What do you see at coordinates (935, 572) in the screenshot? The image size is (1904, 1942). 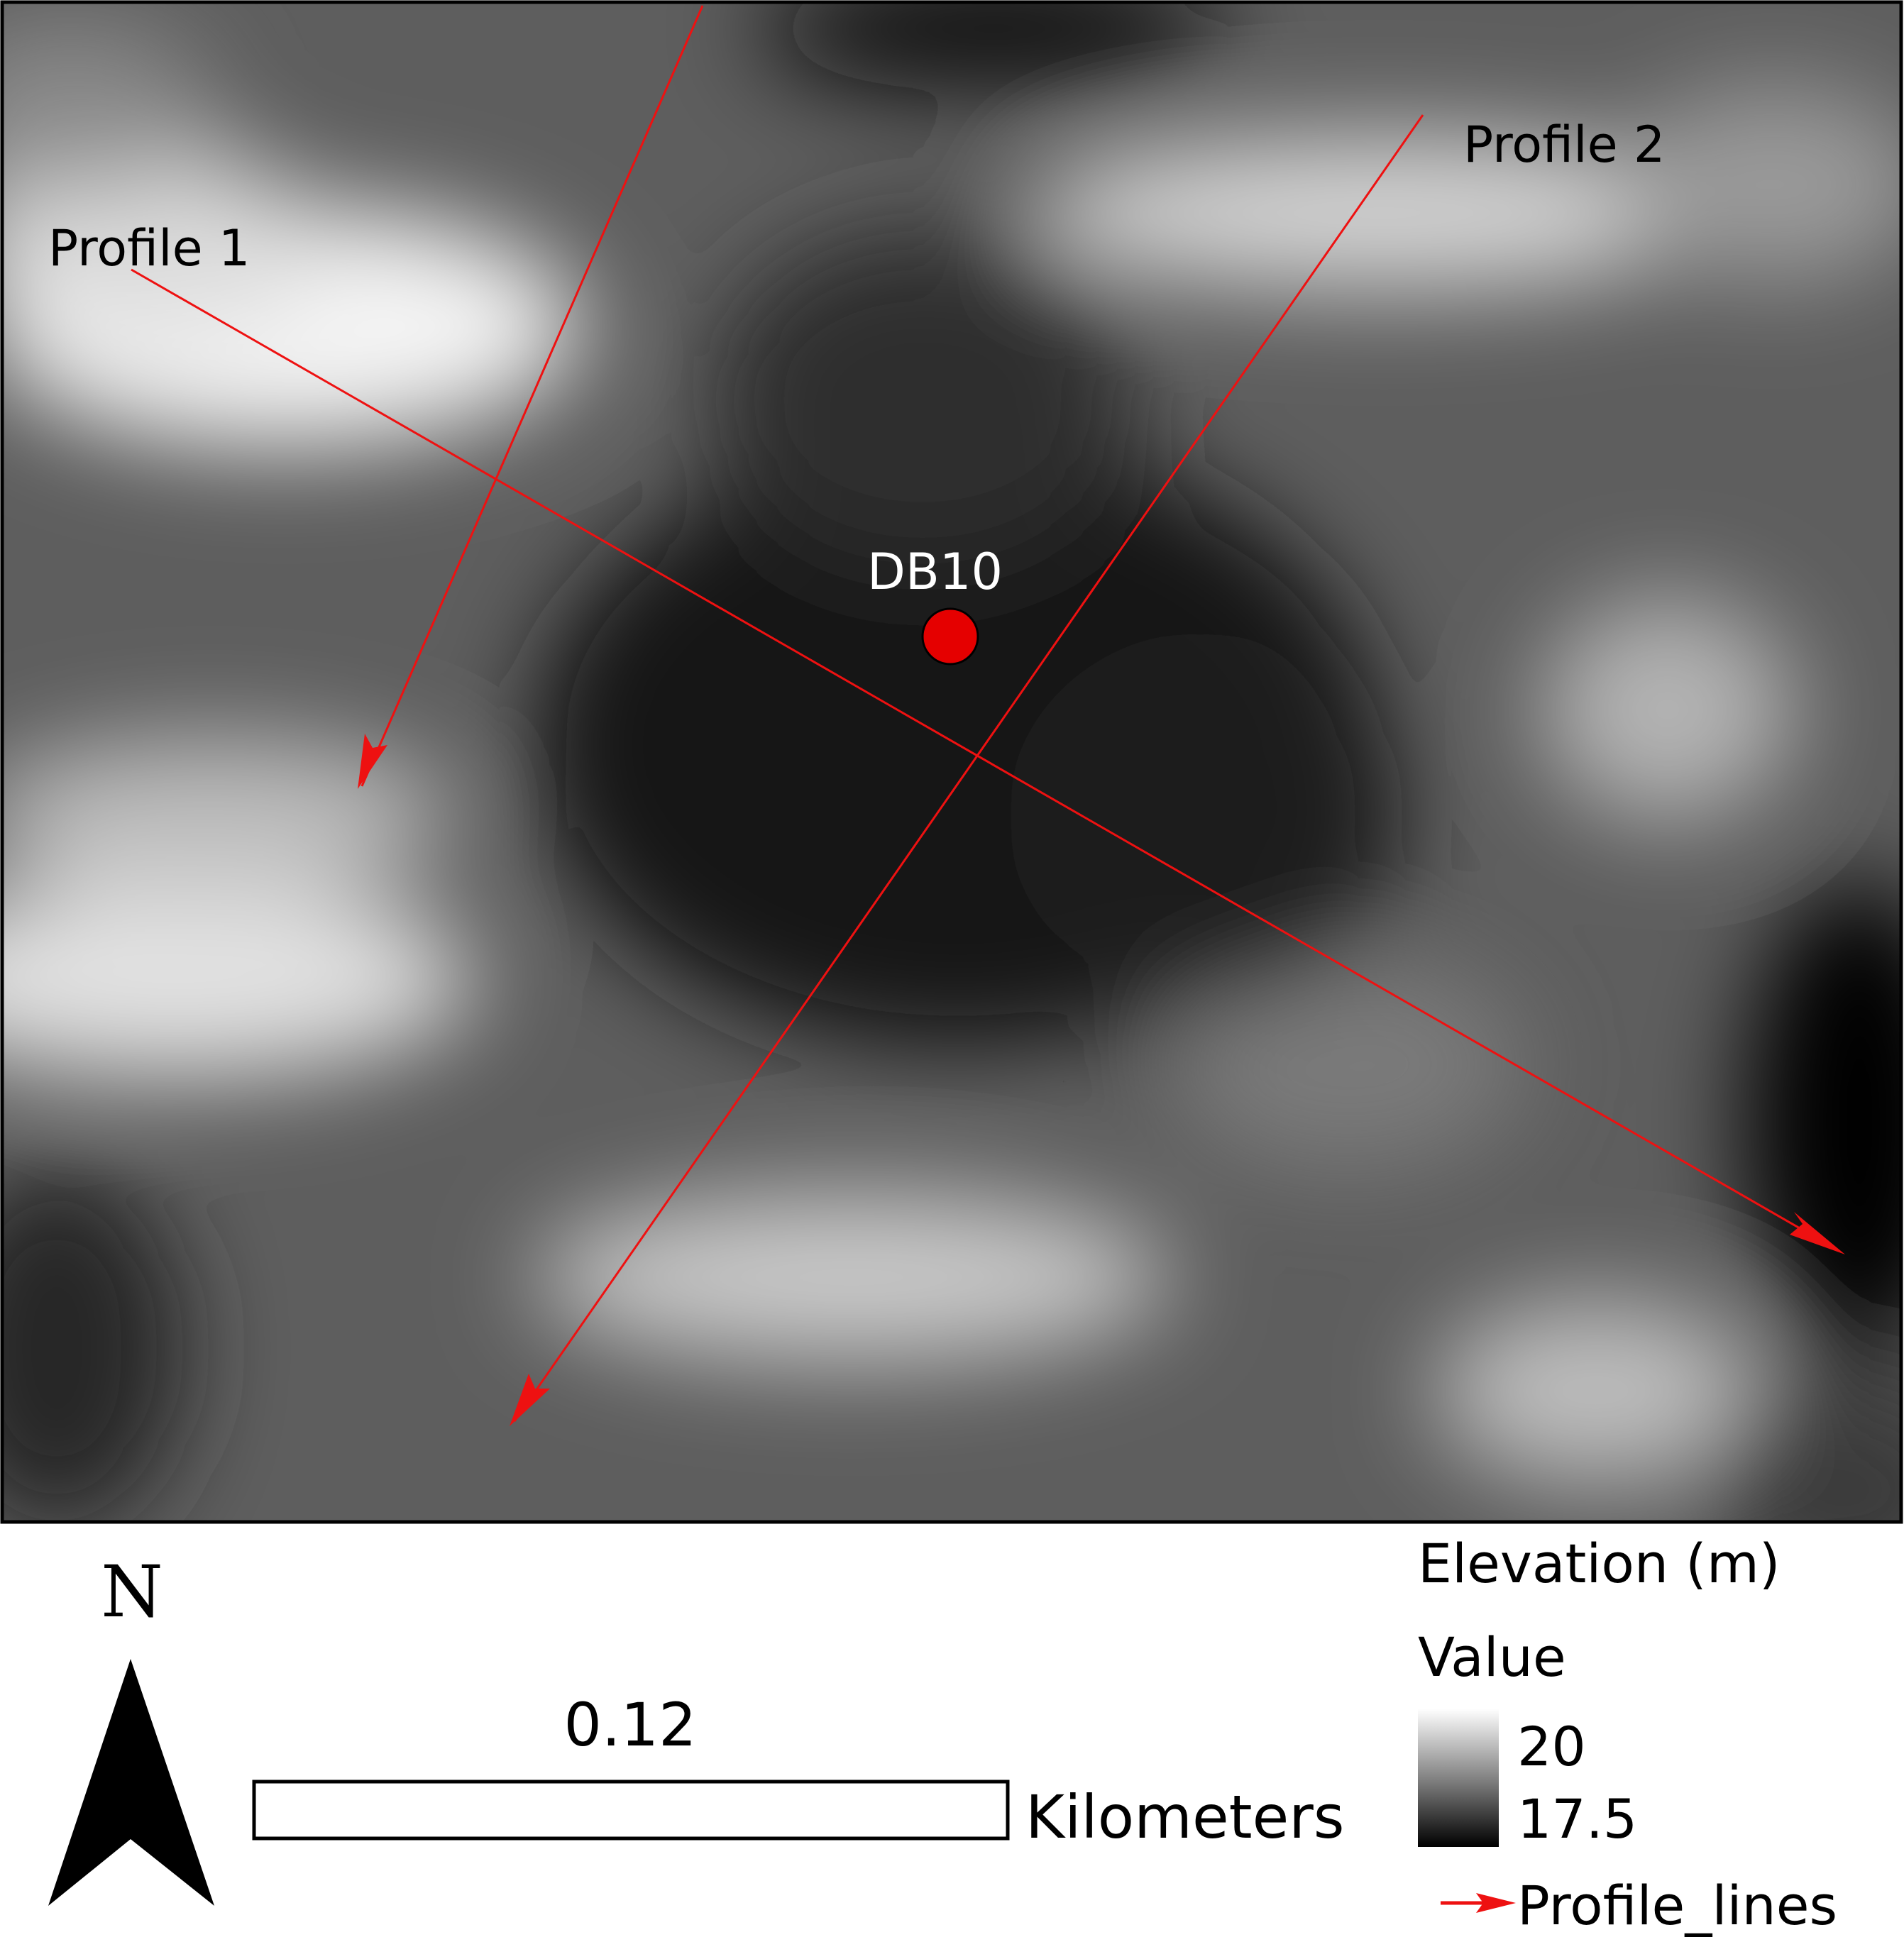 I see `db10-label: DB10` at bounding box center [935, 572].